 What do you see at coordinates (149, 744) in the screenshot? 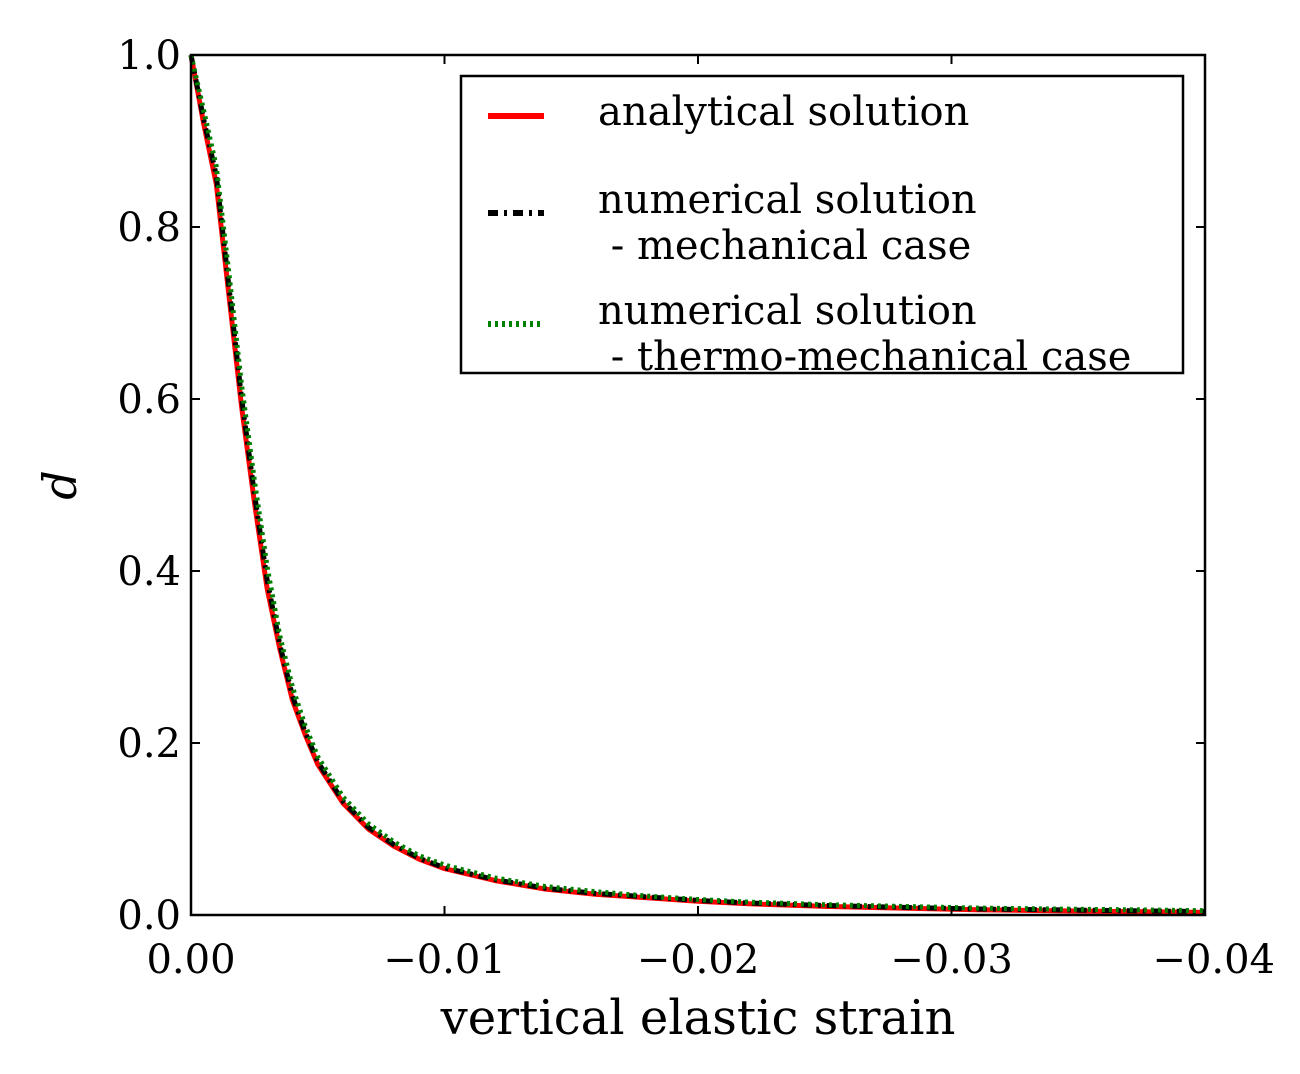
I see `y-tick-label: 0.2` at bounding box center [149, 744].